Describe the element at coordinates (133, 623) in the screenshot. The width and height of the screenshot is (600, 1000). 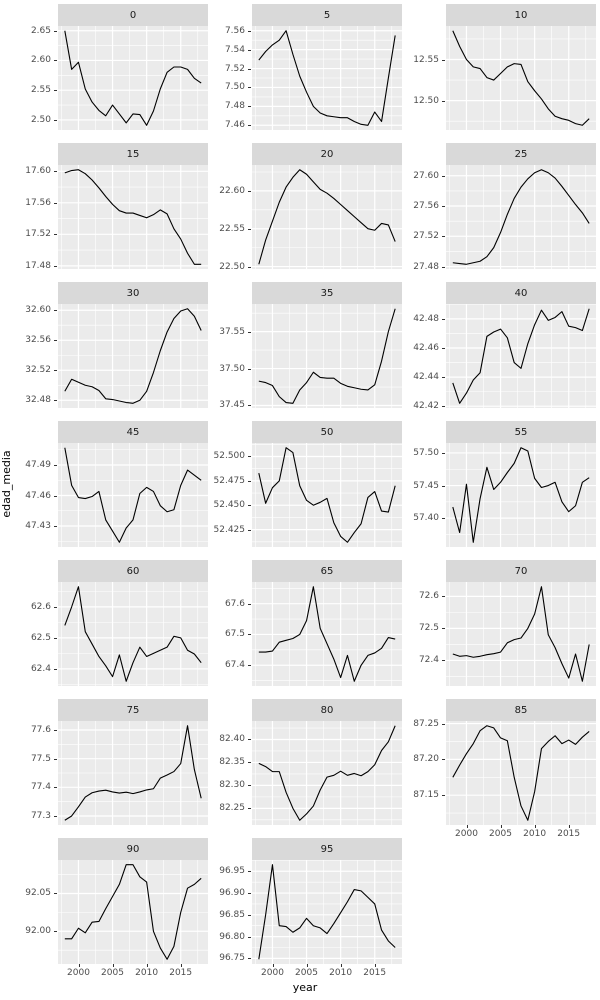
I see `plot-area: 60` at that location.